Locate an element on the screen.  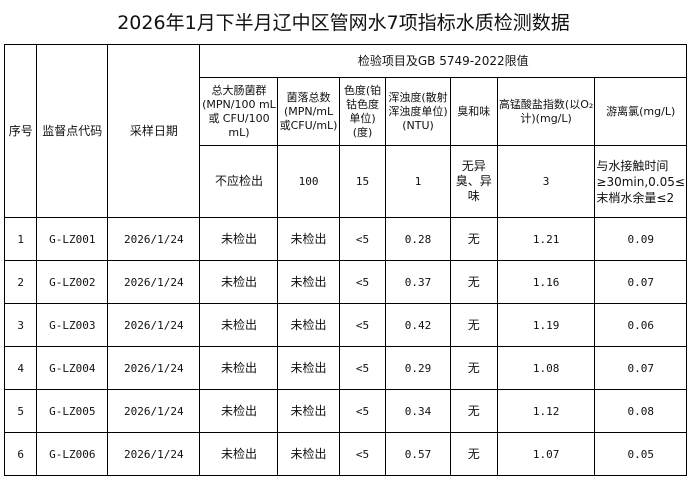
table-cell: G-LZ001 is located at coordinates (72, 239).